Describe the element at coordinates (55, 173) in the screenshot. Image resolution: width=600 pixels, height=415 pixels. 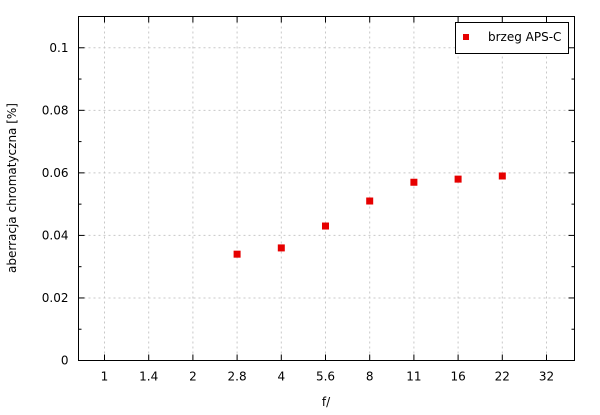
I see `y-tick-label: 0.06` at that location.